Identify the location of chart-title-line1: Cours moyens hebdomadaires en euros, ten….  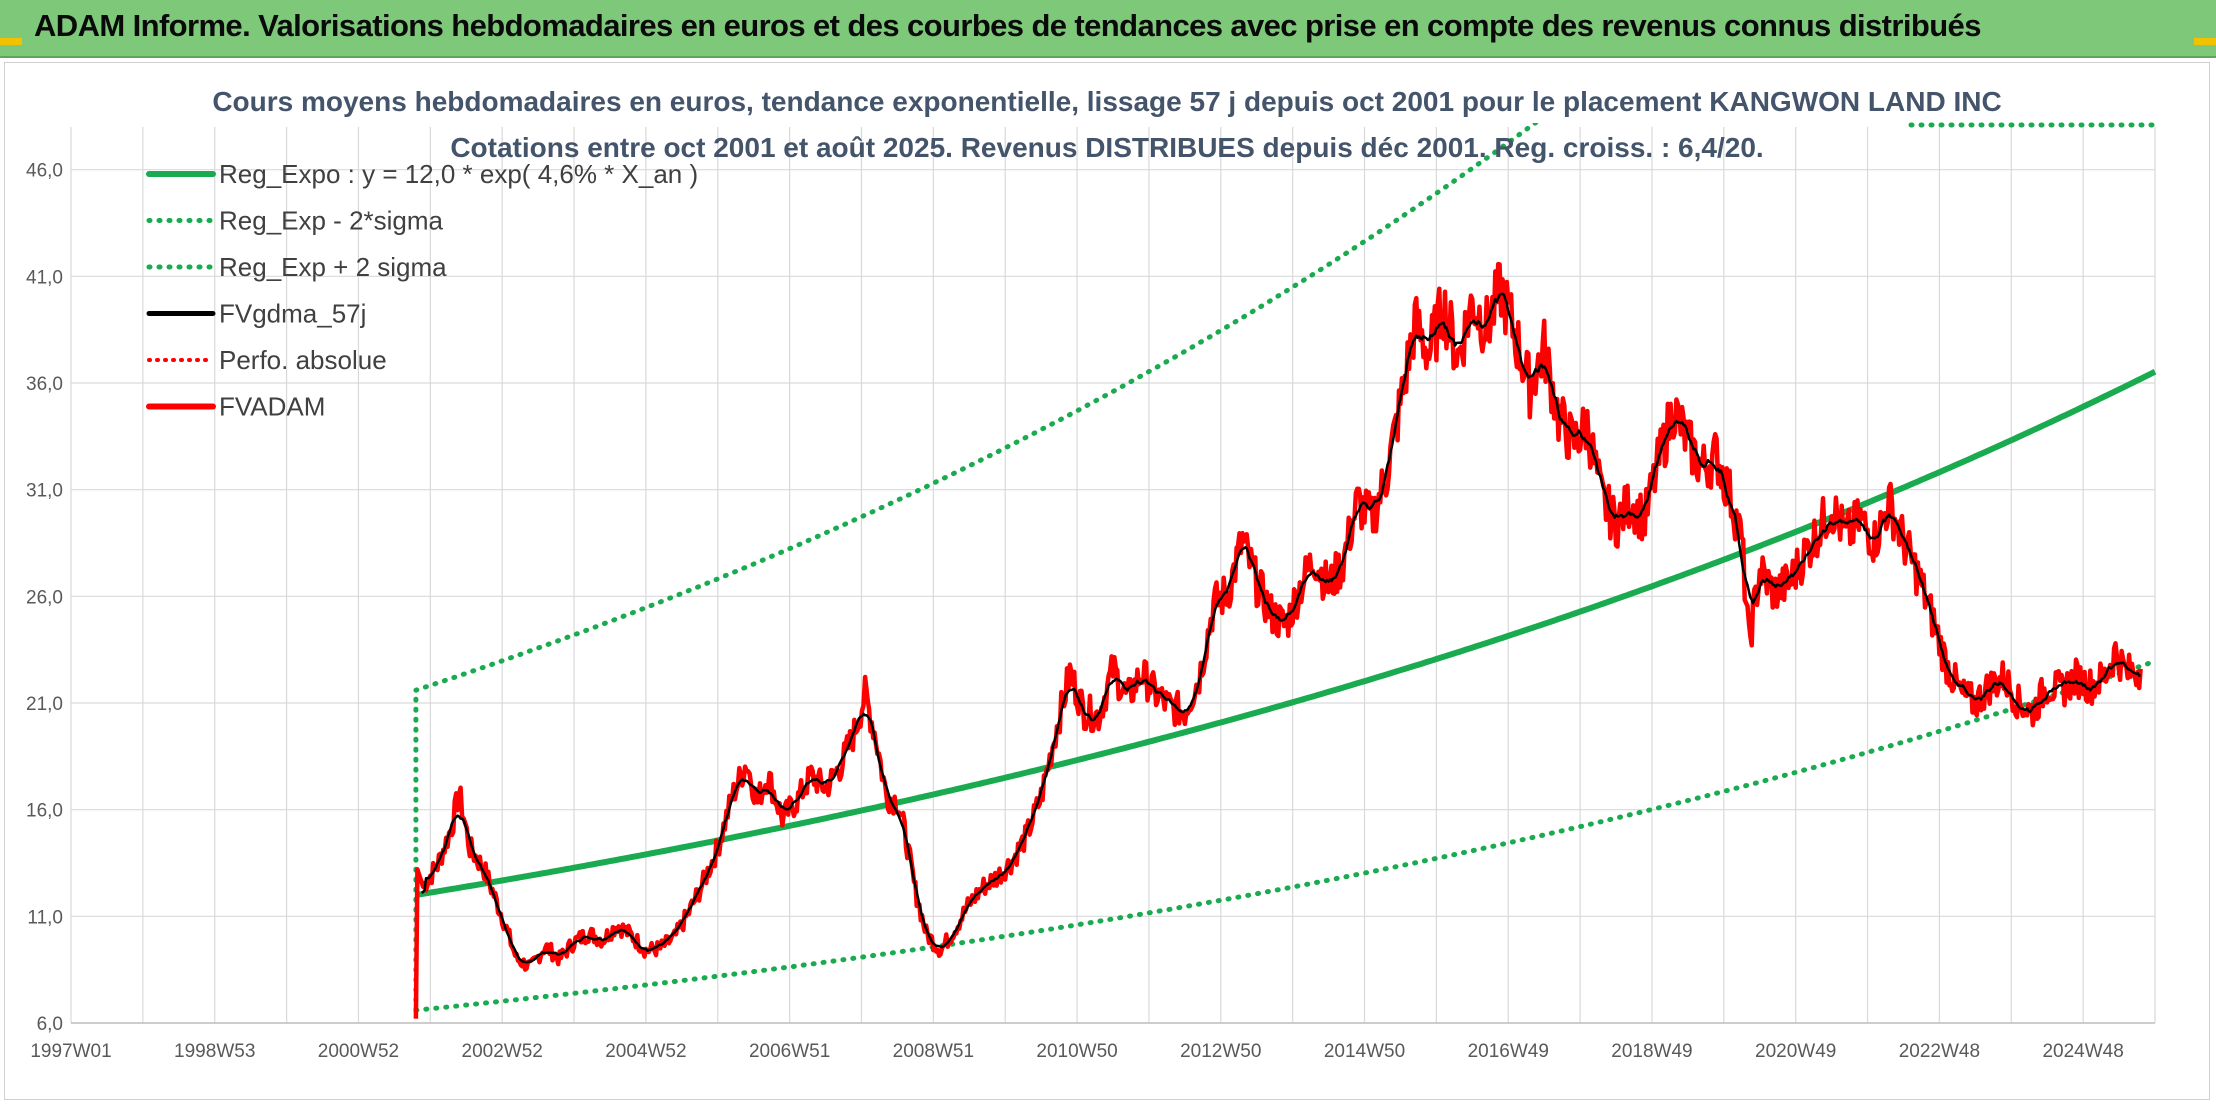
(1106, 101).